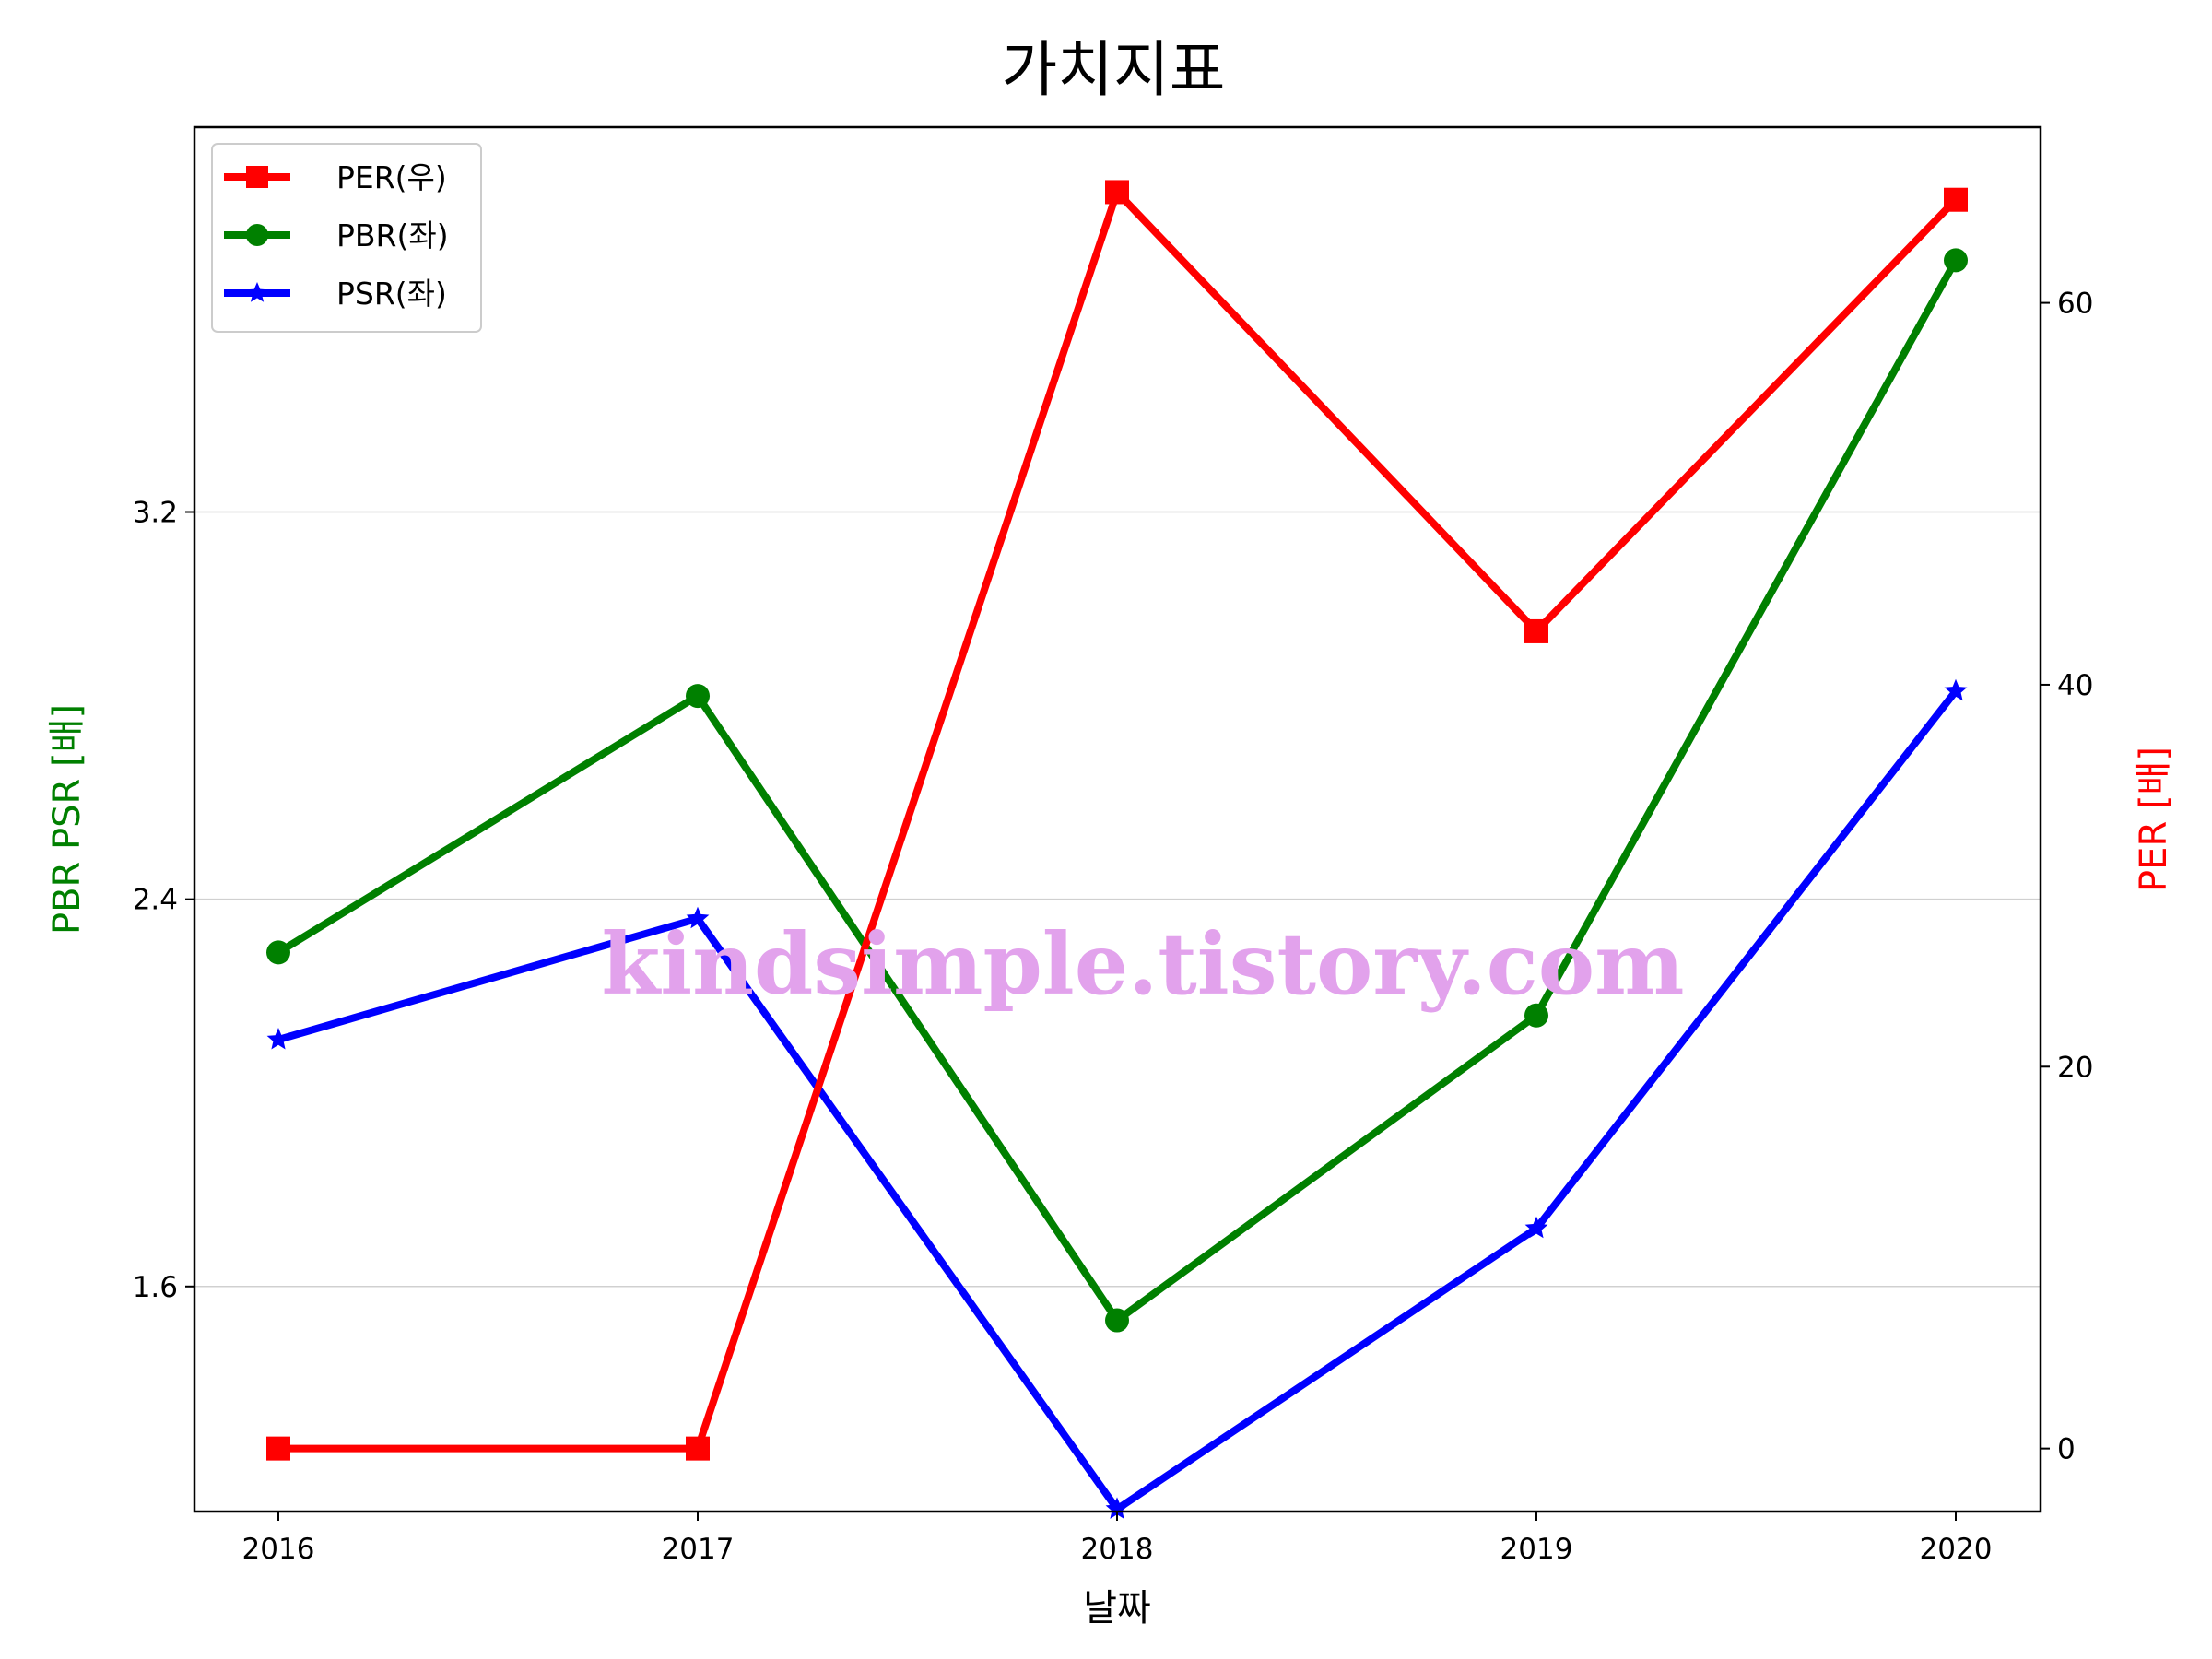 The image size is (2212, 1659). I want to click on x-tick-label: 2018, so click(1117, 1549).